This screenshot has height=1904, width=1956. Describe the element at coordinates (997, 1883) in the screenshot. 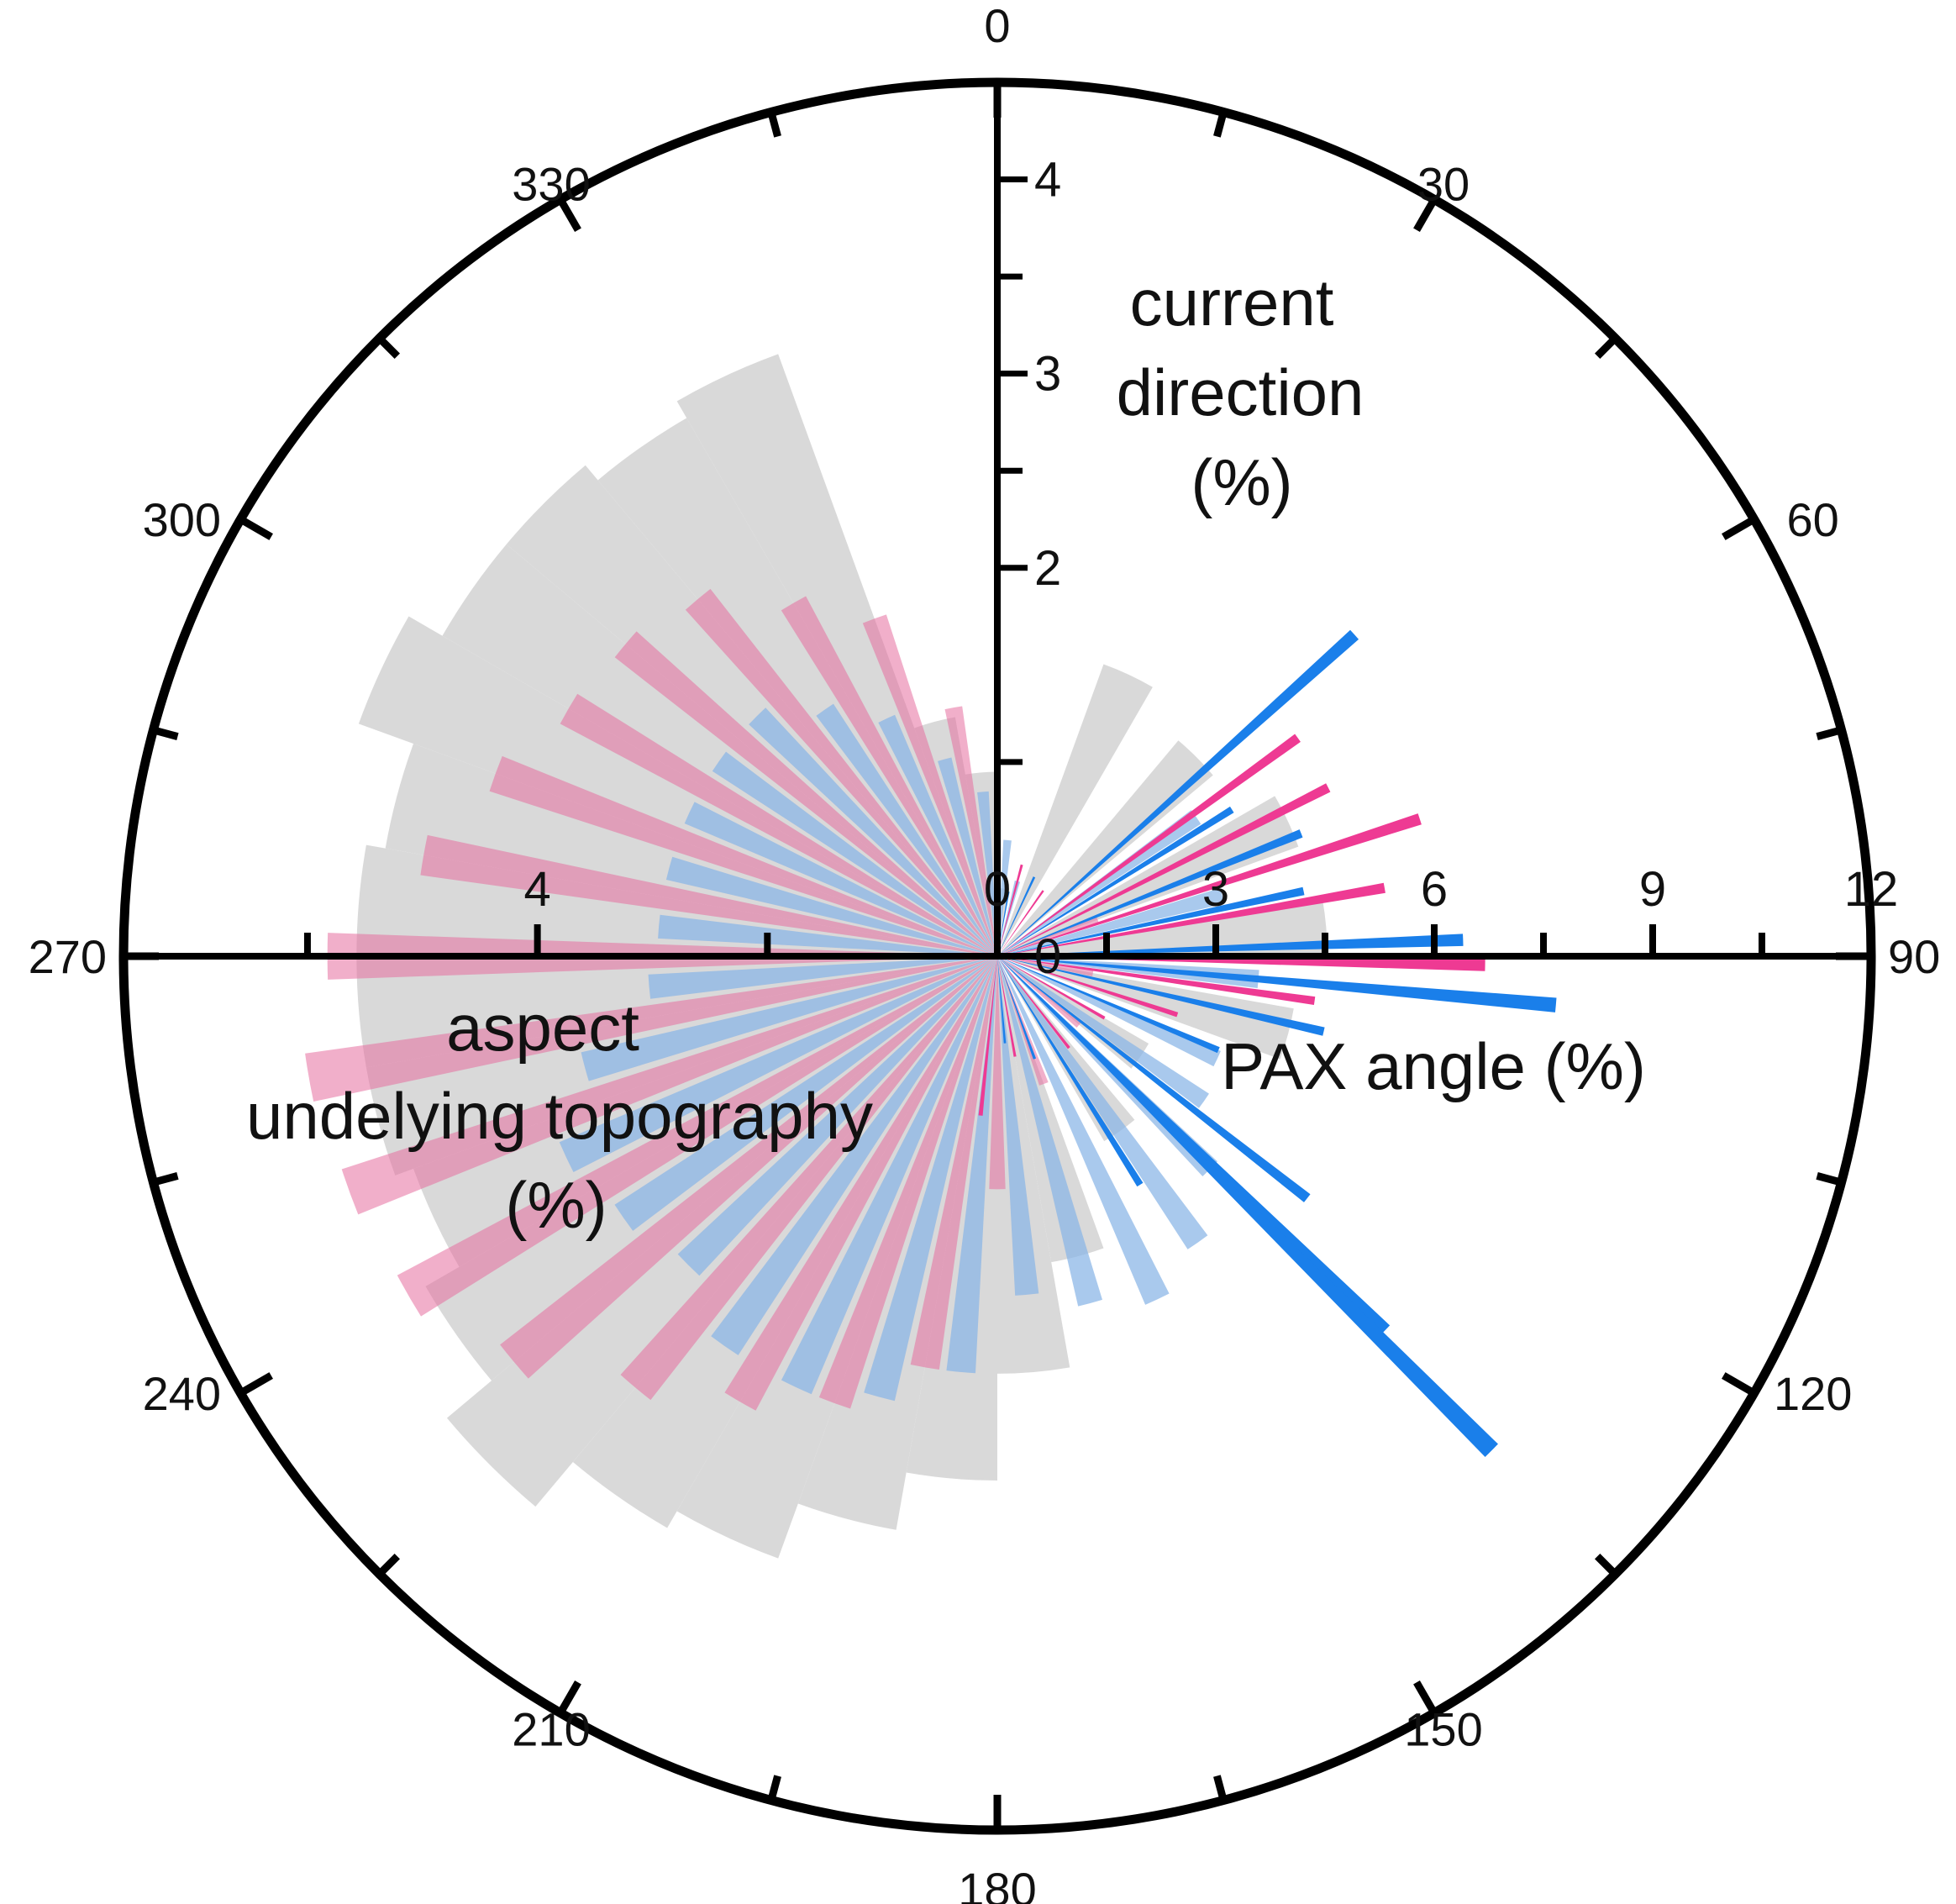

I see `angle-label-180: 180` at that location.